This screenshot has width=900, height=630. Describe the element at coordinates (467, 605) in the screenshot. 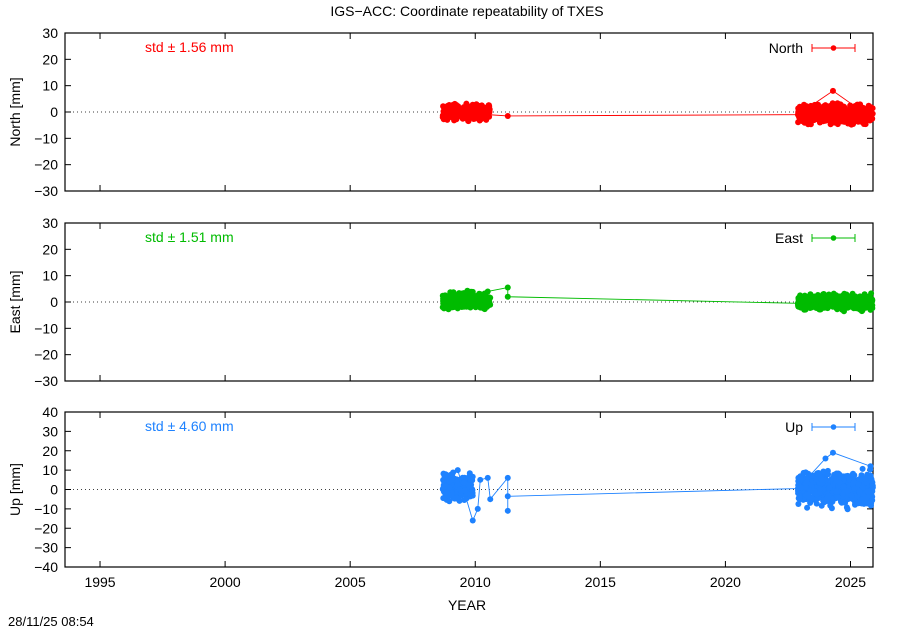

I see `x-axis-label: YEAR` at that location.